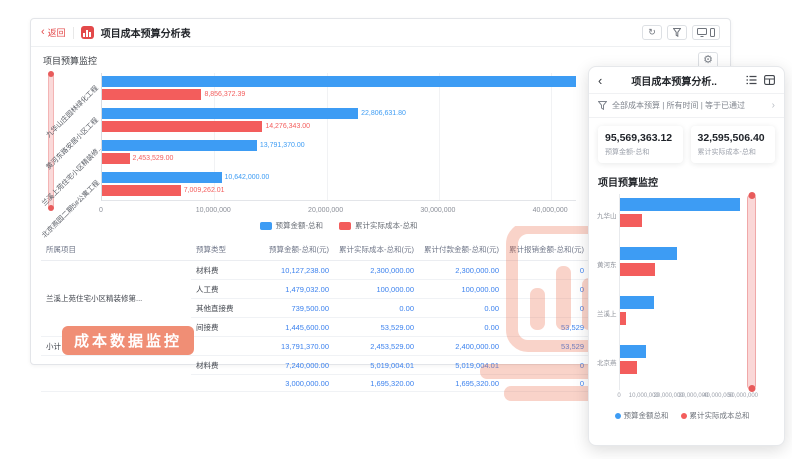 The width and height of the screenshot is (792, 459). I want to click on legend-item: 预算金额-总和, so click(291, 225).